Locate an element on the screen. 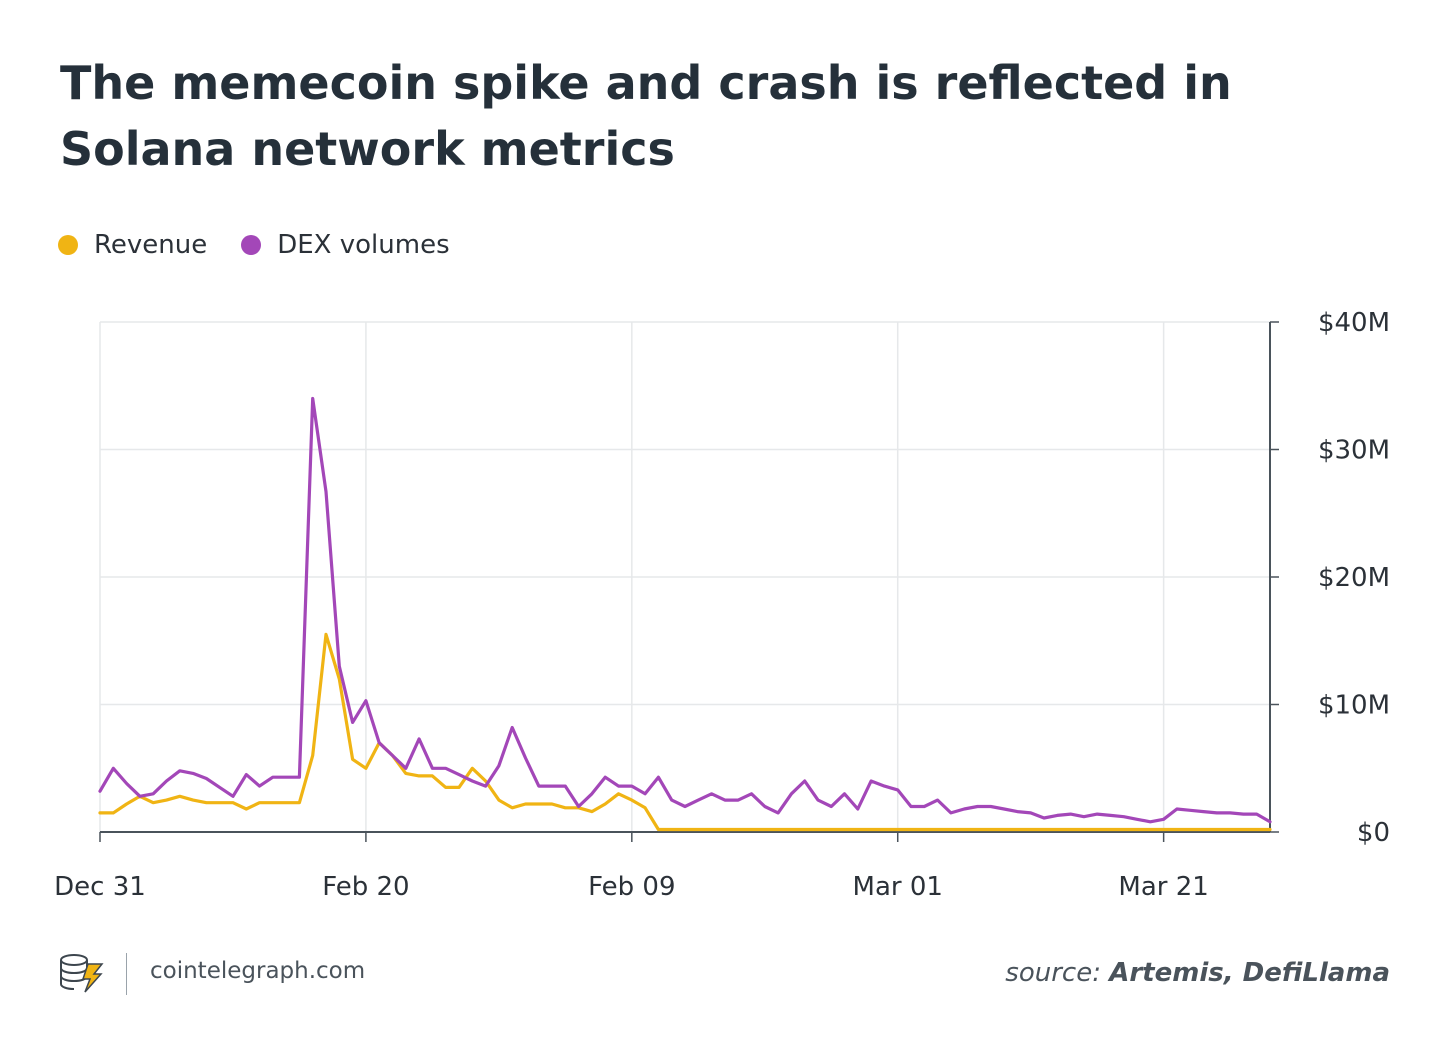 The image size is (1450, 1054). legend-item-revenue: Revenue is located at coordinates (132, 245).